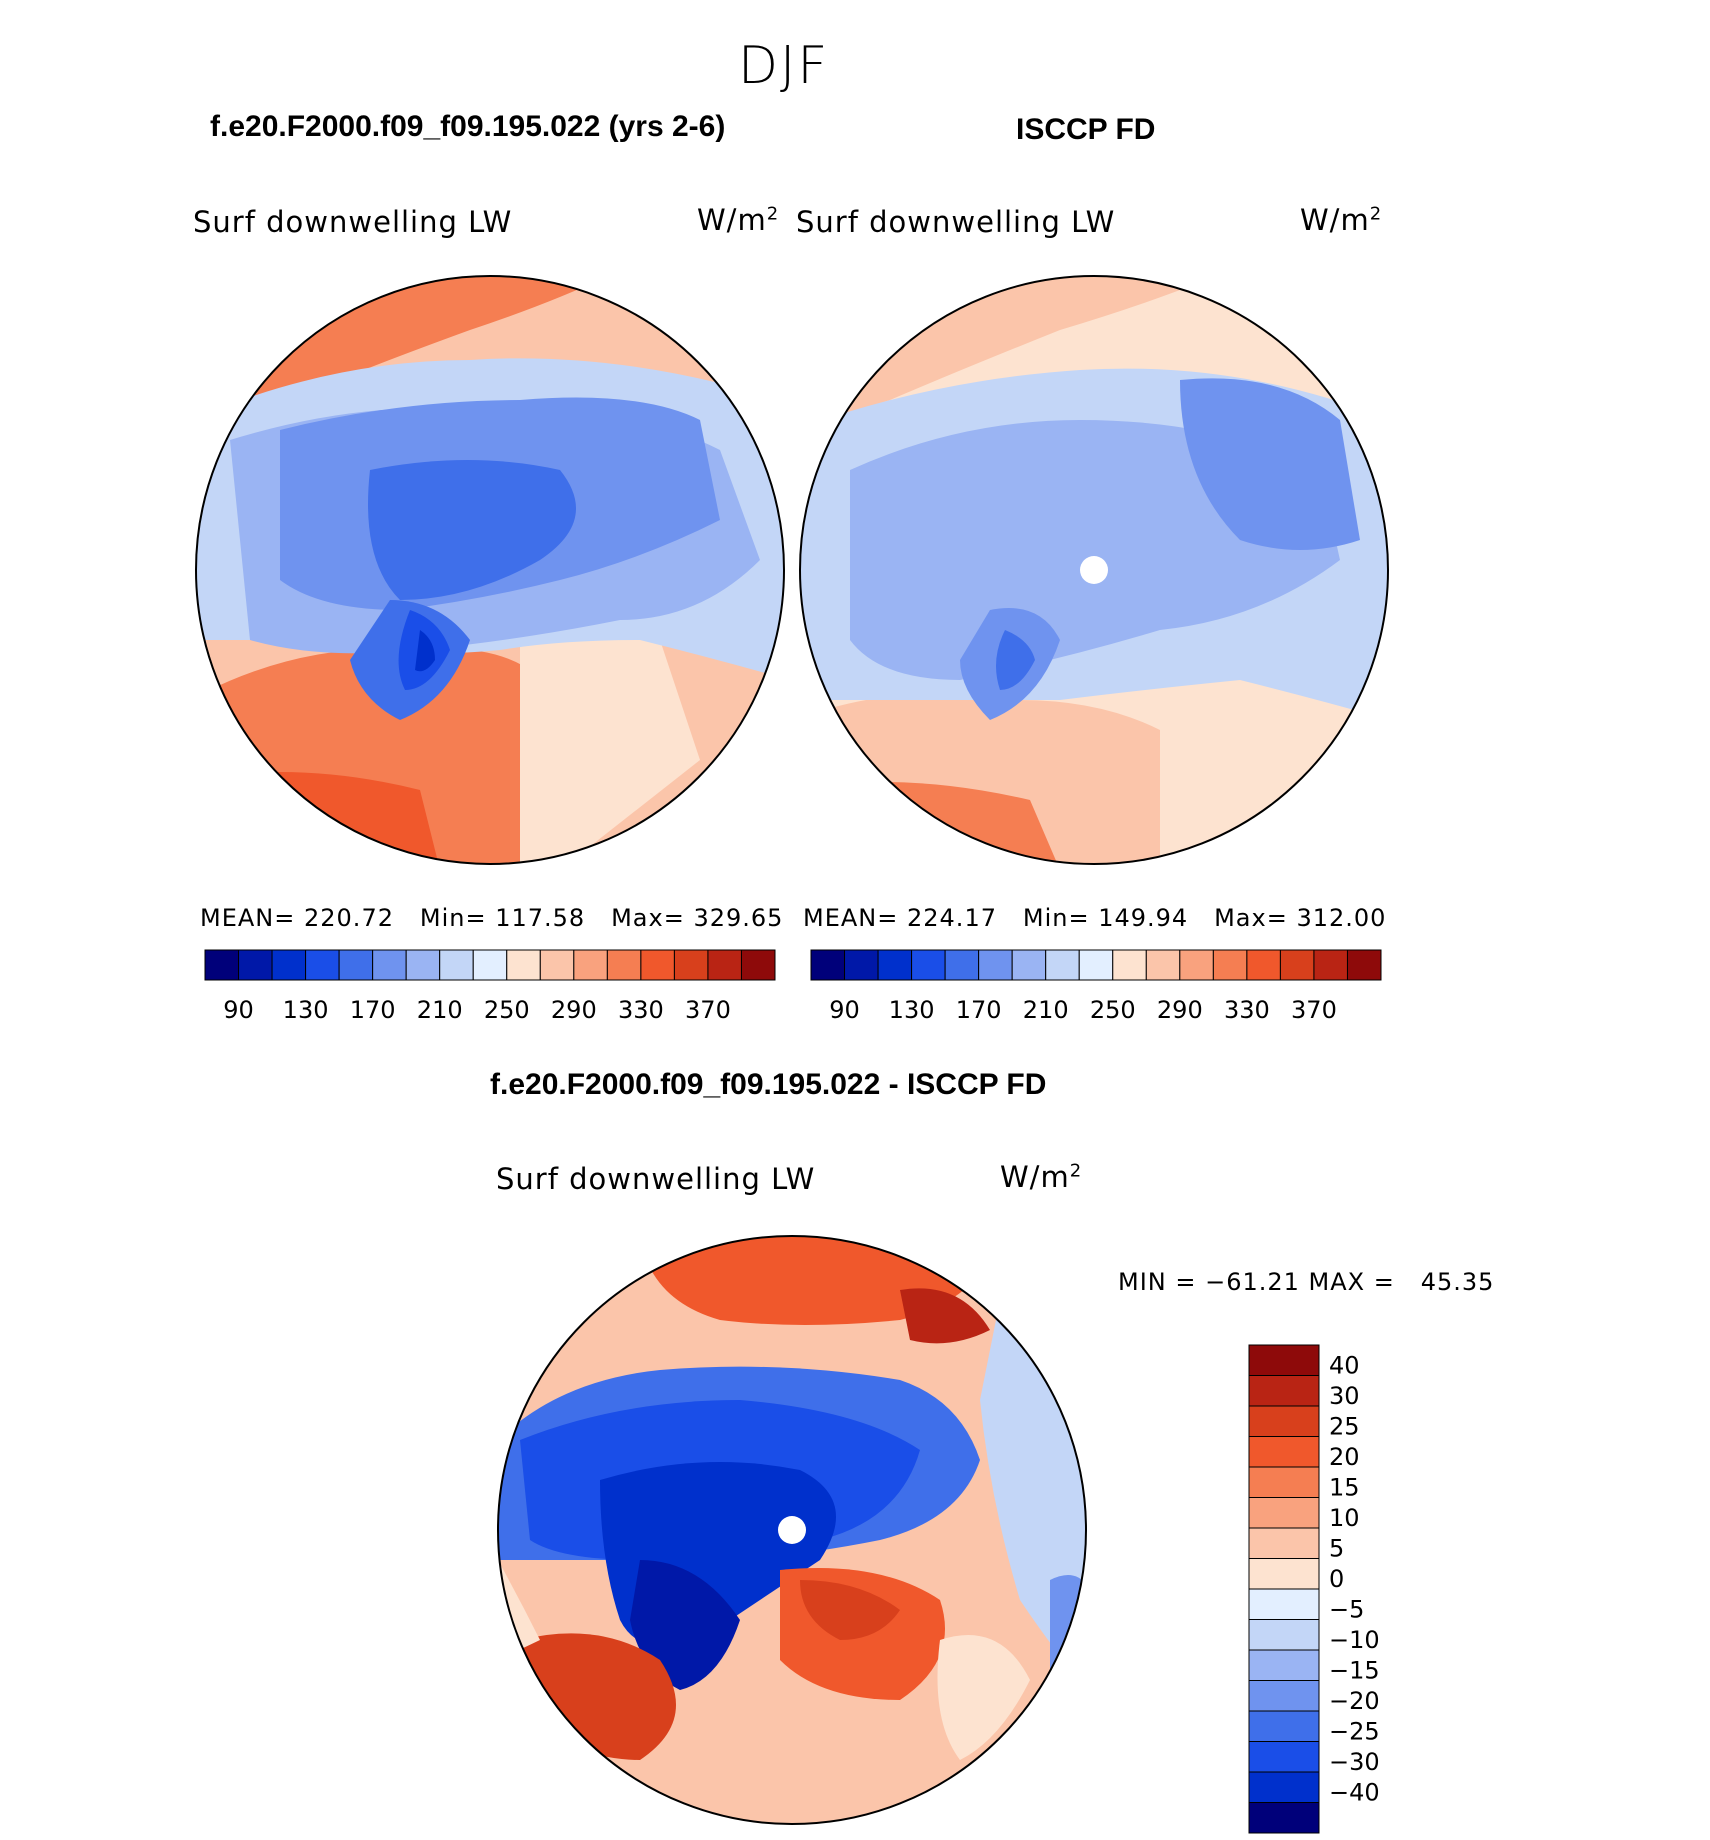 This screenshot has height=1840, width=1710. What do you see at coordinates (353, 222) in the screenshot?
I see `panel1-variable-label: Surf downwelling LW` at bounding box center [353, 222].